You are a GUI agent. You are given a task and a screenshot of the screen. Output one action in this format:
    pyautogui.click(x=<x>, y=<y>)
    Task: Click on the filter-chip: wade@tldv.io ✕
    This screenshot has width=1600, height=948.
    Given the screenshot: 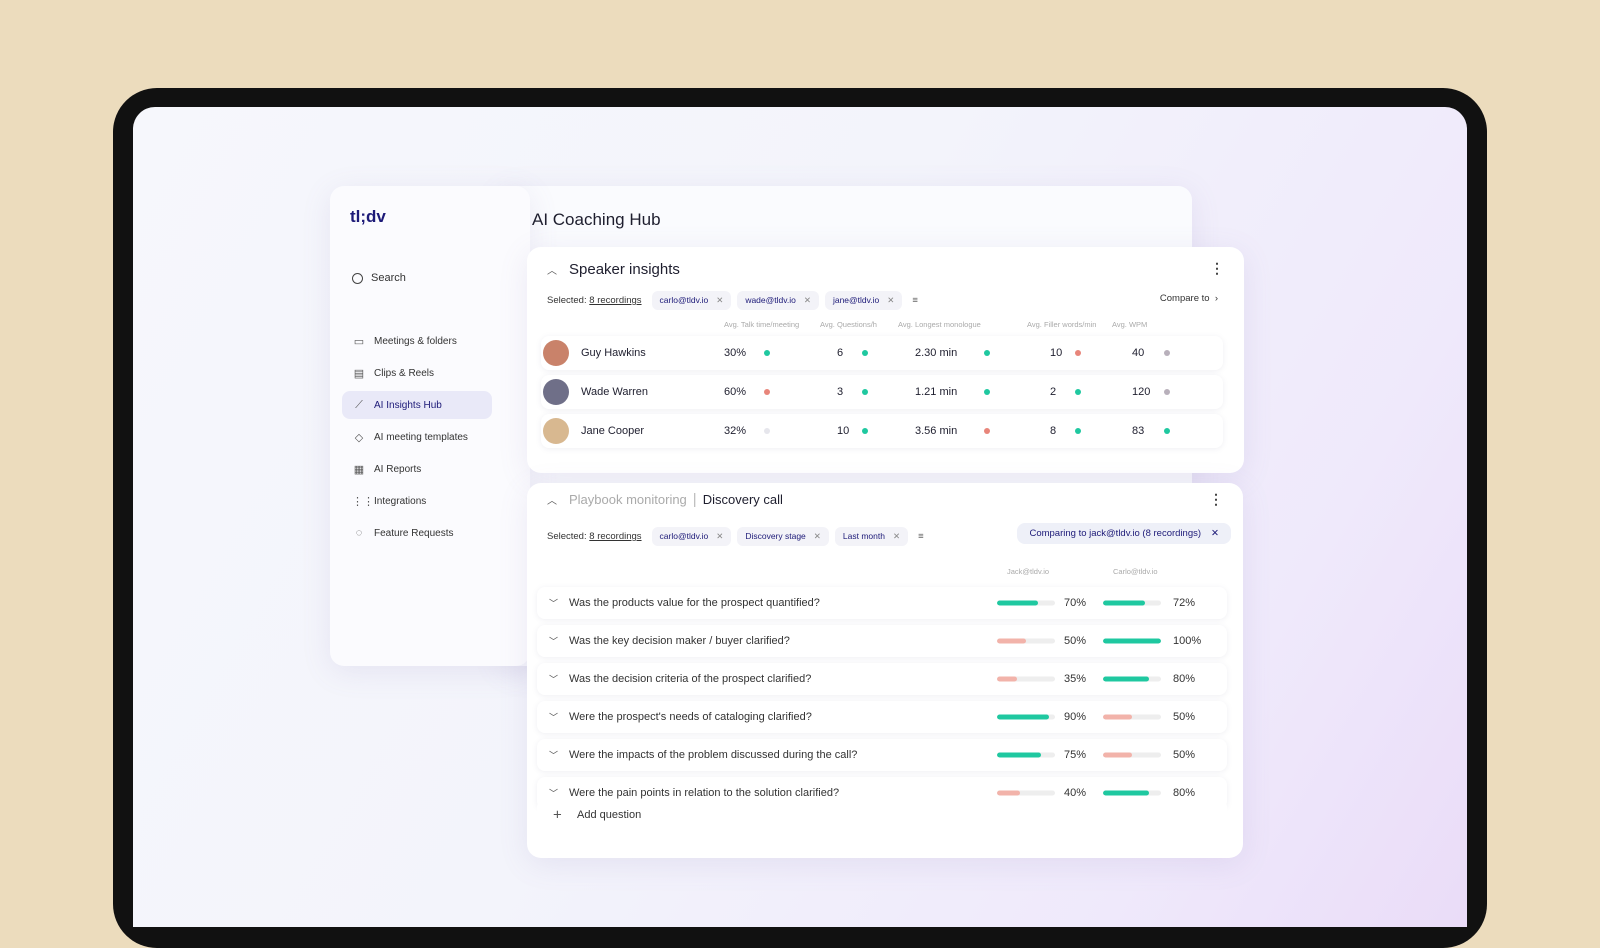 What is the action you would take?
    pyautogui.click(x=778, y=300)
    